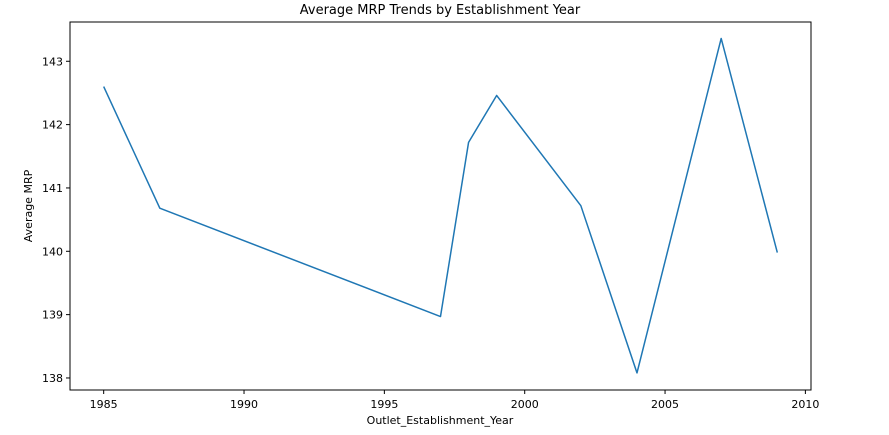 This screenshot has height=435, width=889. I want to click on x-tick-label: 2010, so click(805, 404).